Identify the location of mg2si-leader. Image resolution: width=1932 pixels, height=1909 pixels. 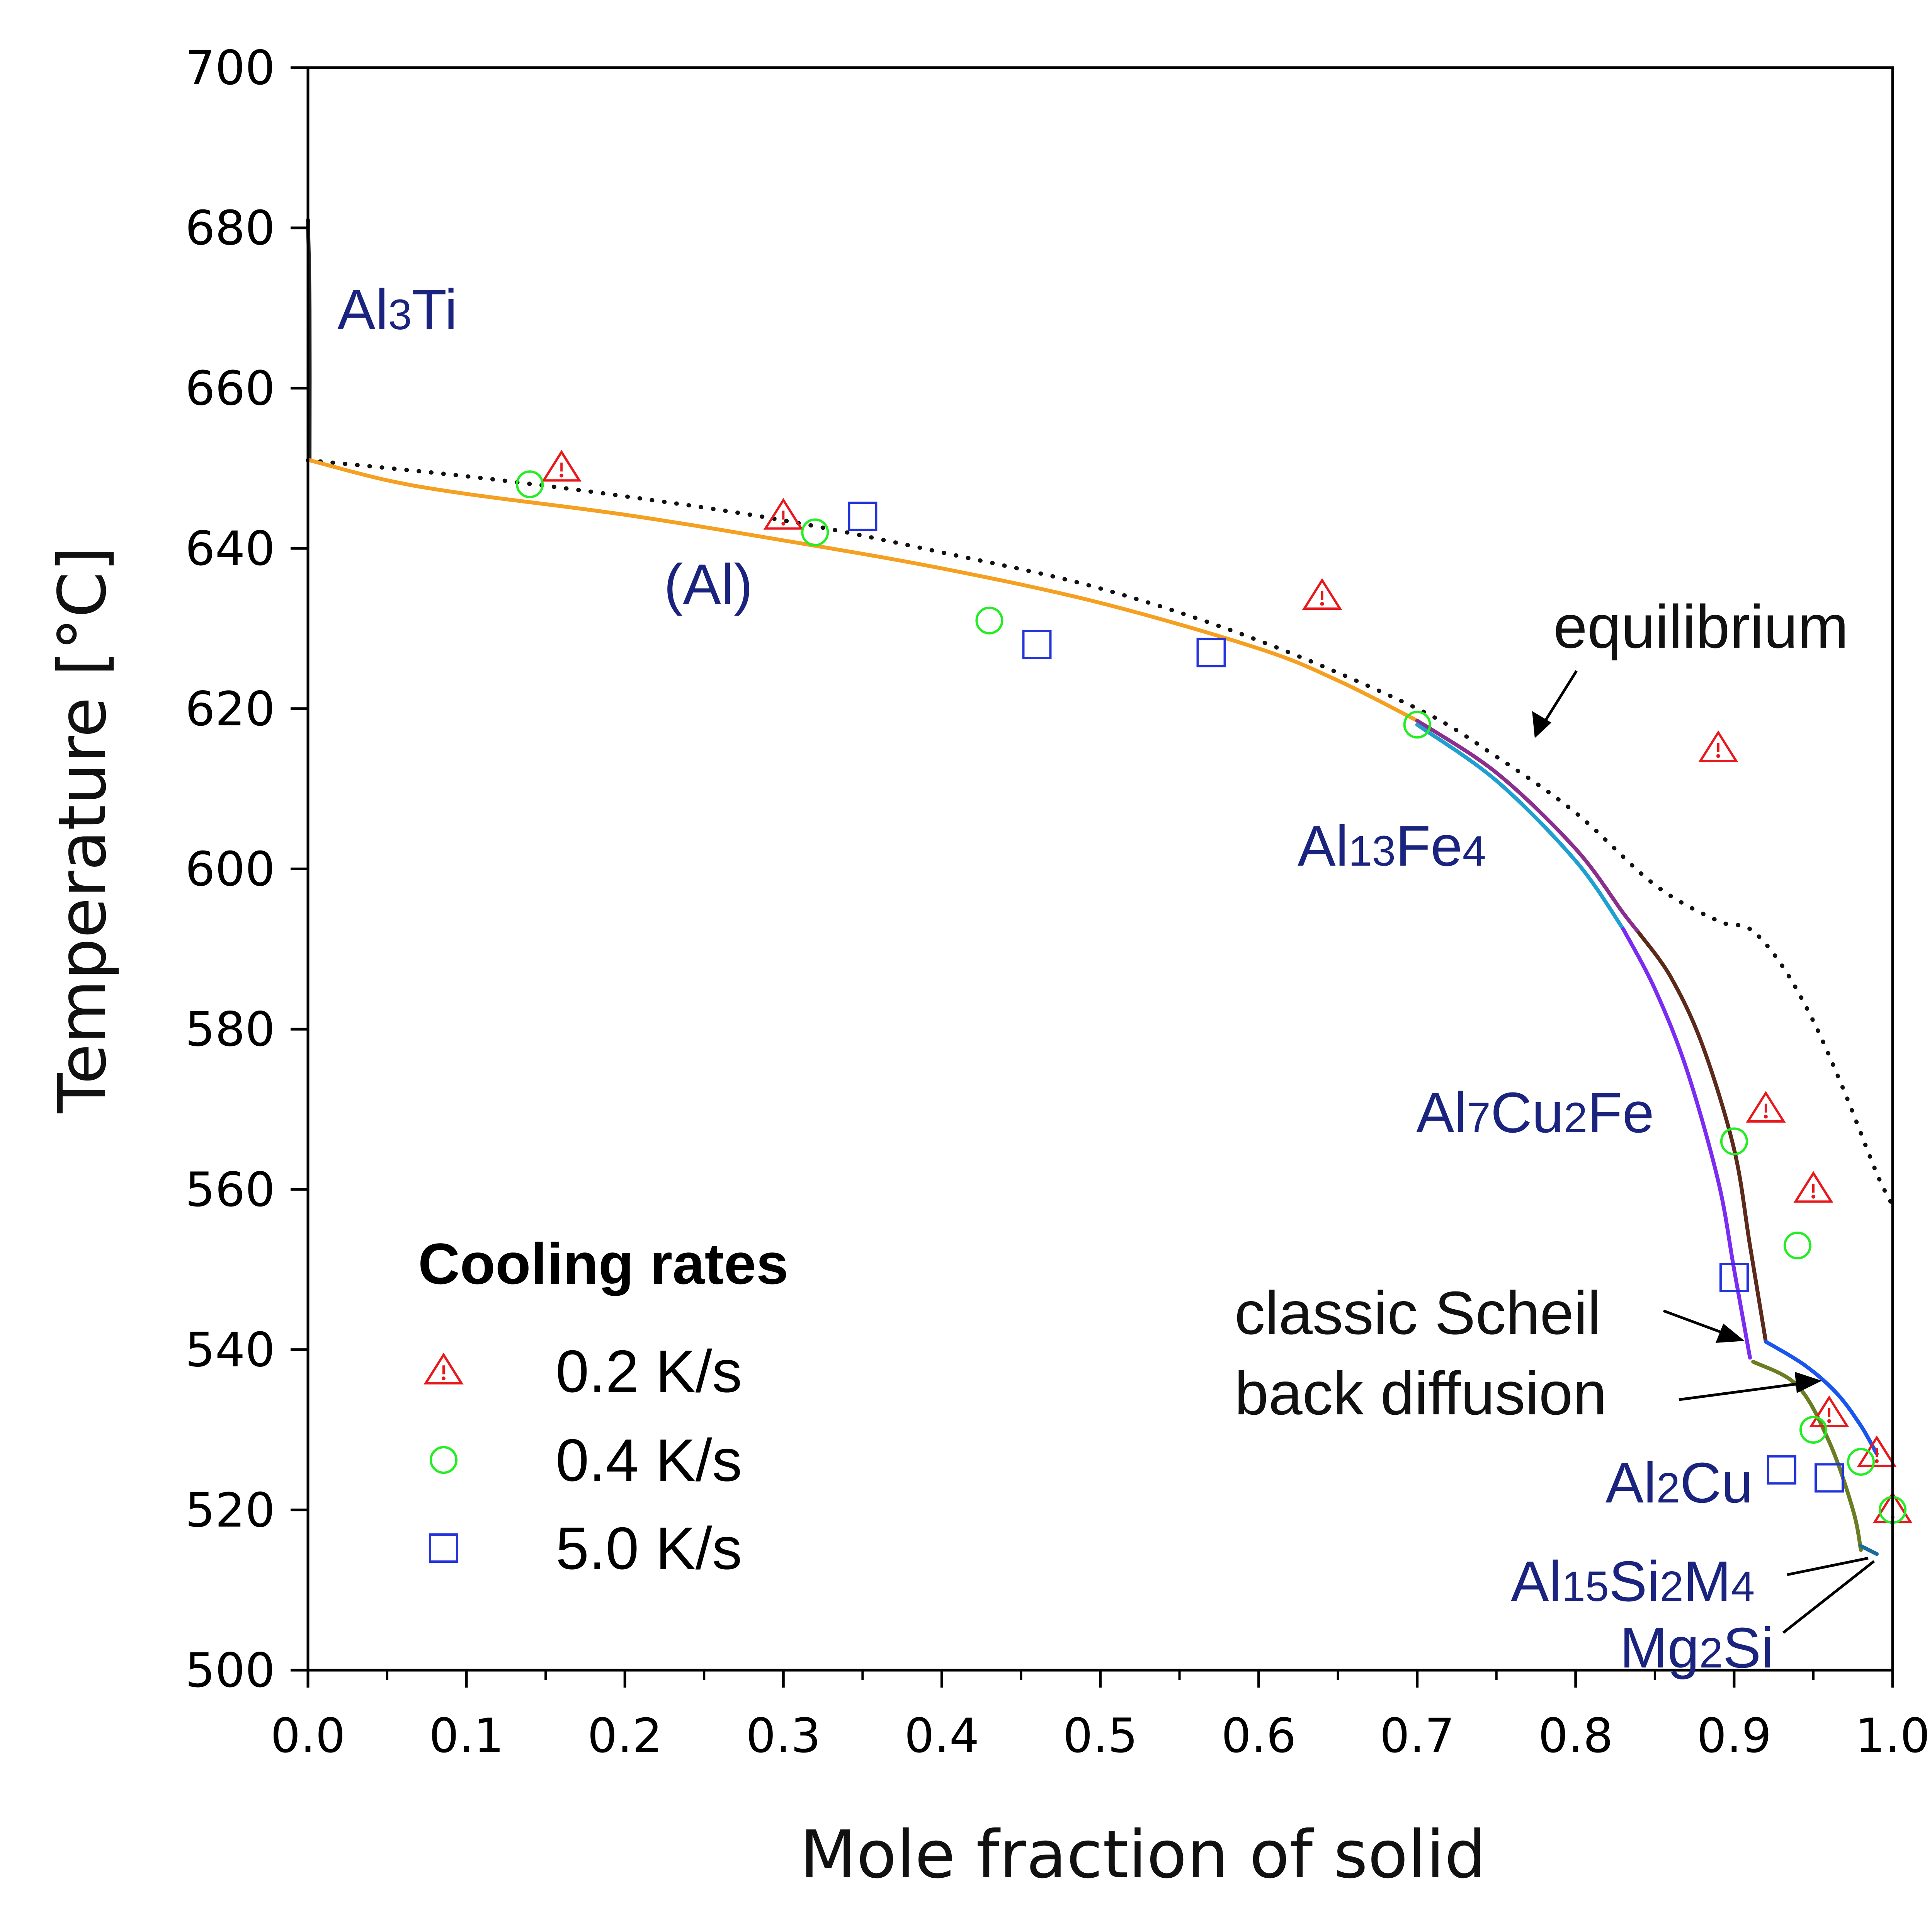
(1828, 1597).